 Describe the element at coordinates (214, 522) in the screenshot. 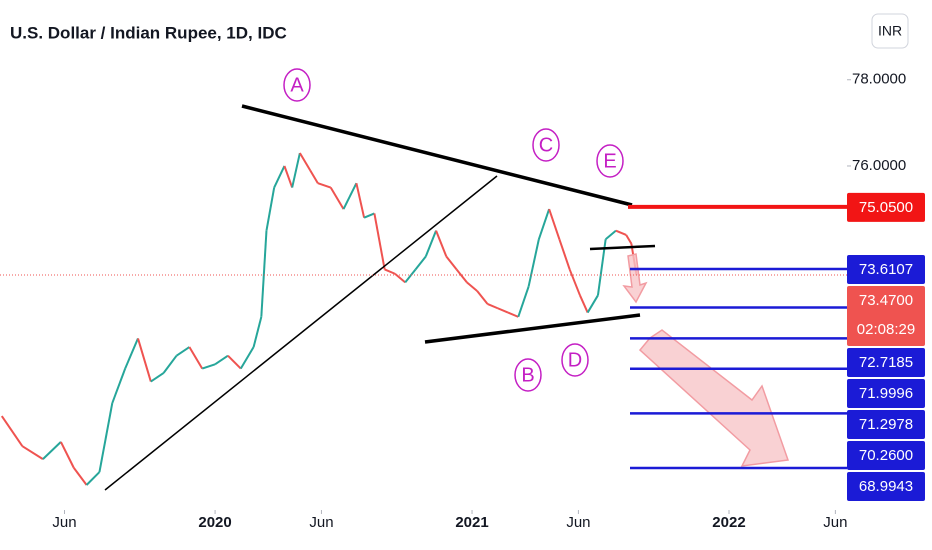

I see `x-tick-label: 2020` at that location.